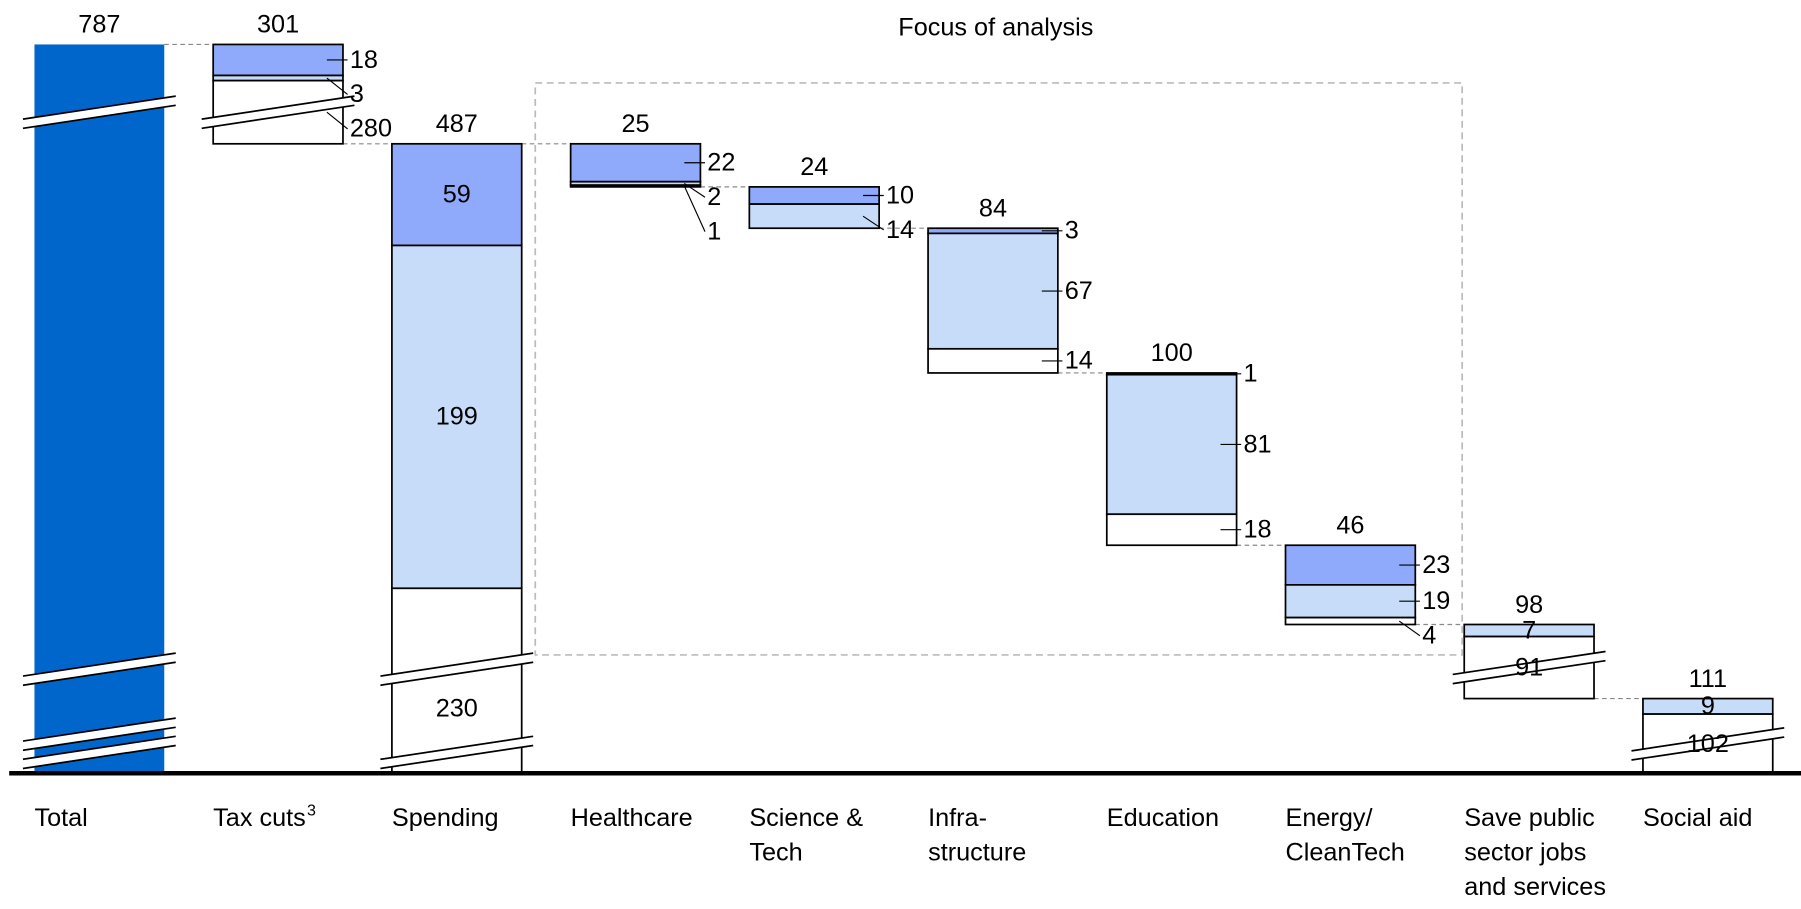 This screenshot has height=909, width=1801. I want to click on total-label: 25, so click(635, 124).